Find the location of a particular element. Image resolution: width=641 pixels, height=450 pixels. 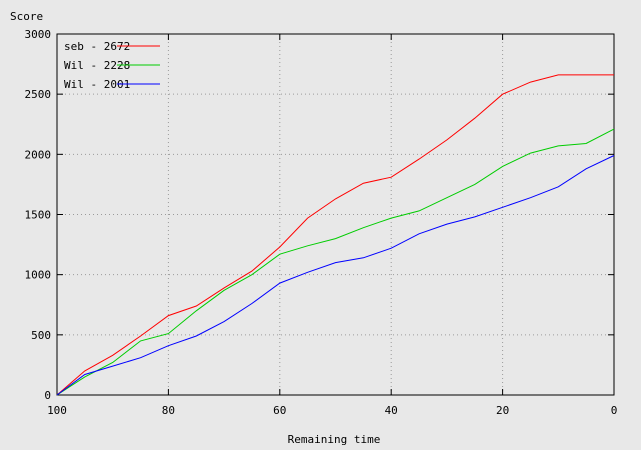

x-tick-label: 80 is located at coordinates (168, 410).